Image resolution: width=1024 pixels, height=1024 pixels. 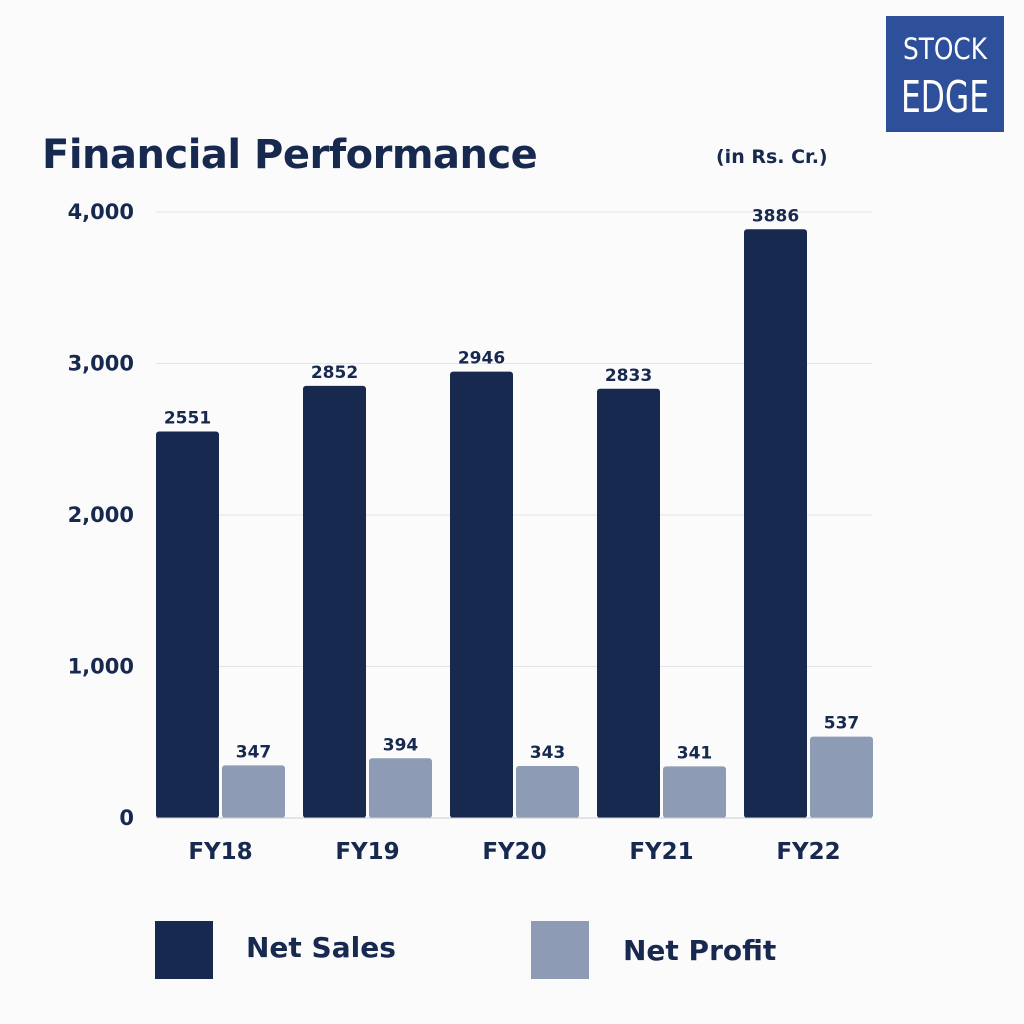 What do you see at coordinates (808, 852) in the screenshot?
I see `x-tick-label: FY22` at bounding box center [808, 852].